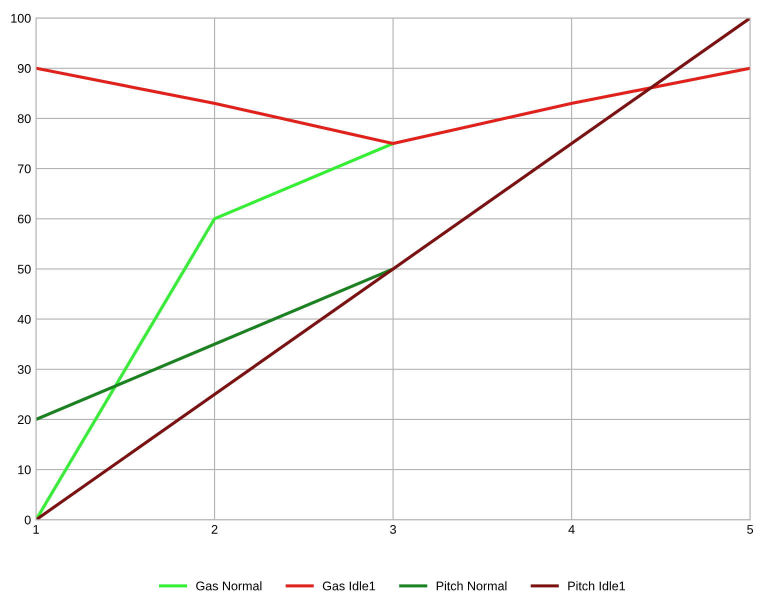 The width and height of the screenshot is (767, 603). What do you see at coordinates (597, 585) in the screenshot?
I see `legend-label: Pitch Idle1` at bounding box center [597, 585].